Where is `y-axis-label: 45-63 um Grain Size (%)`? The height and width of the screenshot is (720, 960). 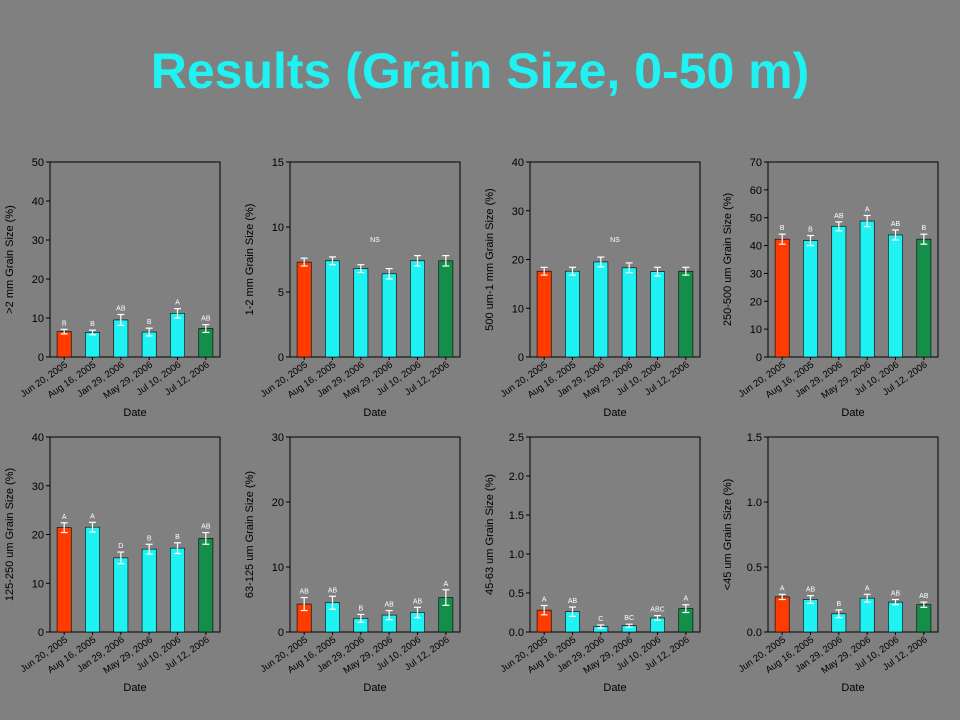 y-axis-label: 45-63 um Grain Size (%) is located at coordinates (490, 534).